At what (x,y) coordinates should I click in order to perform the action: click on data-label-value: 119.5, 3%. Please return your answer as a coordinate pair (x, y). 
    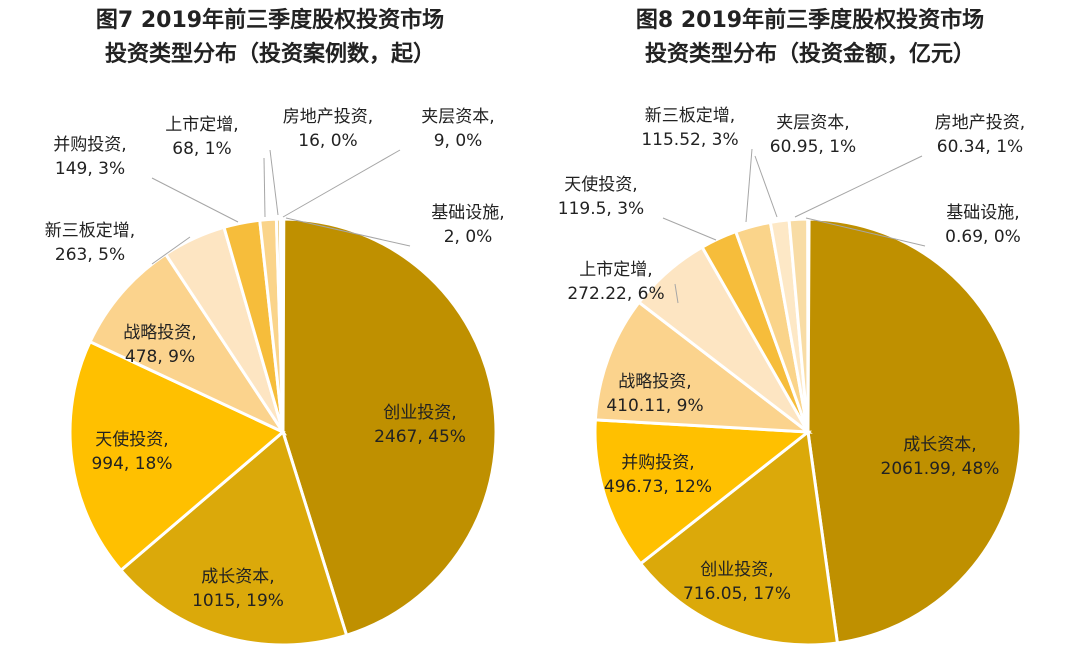
    Looking at the image, I should click on (601, 209).